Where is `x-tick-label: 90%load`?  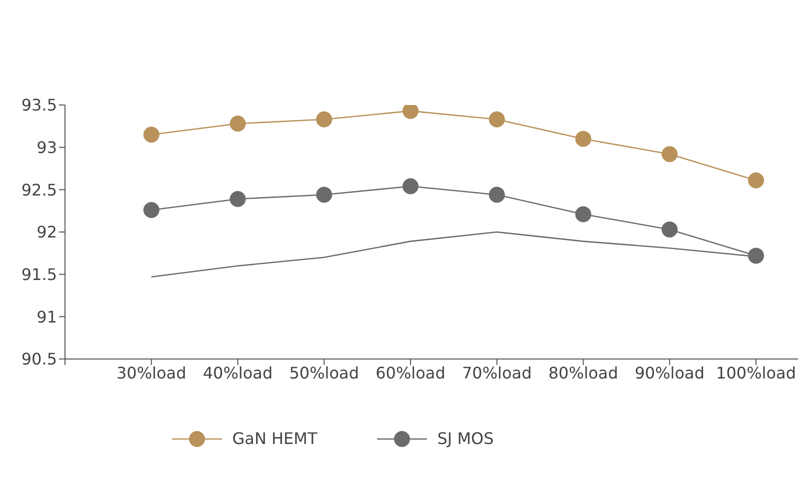
x-tick-label: 90%load is located at coordinates (669, 372).